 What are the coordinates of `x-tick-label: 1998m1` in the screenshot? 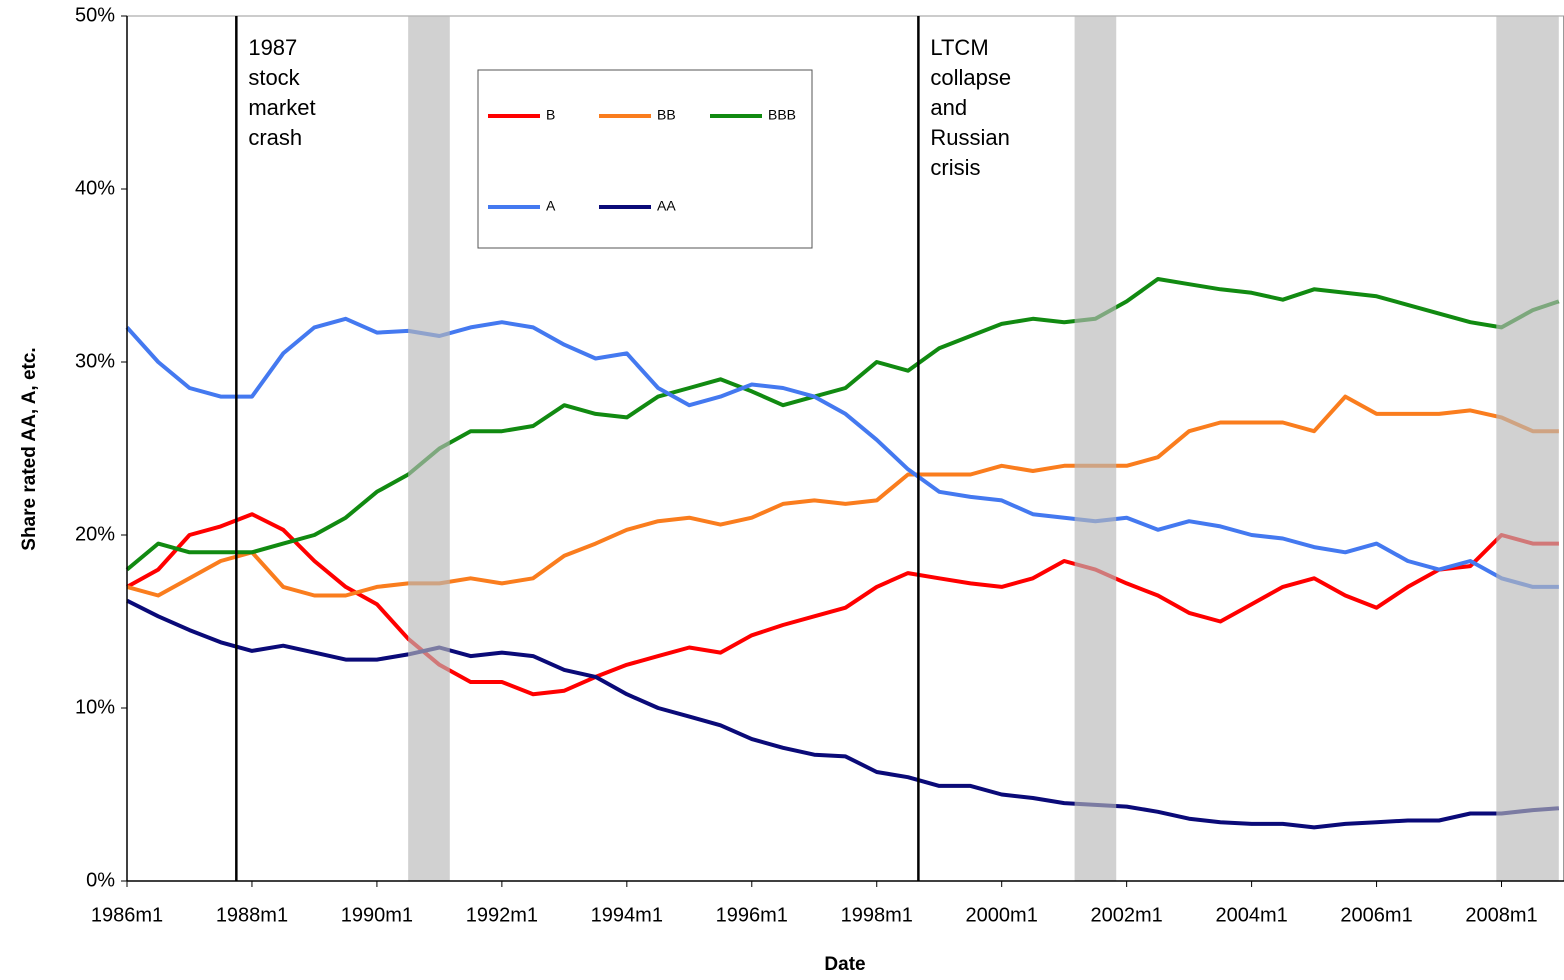 It's located at (877, 915).